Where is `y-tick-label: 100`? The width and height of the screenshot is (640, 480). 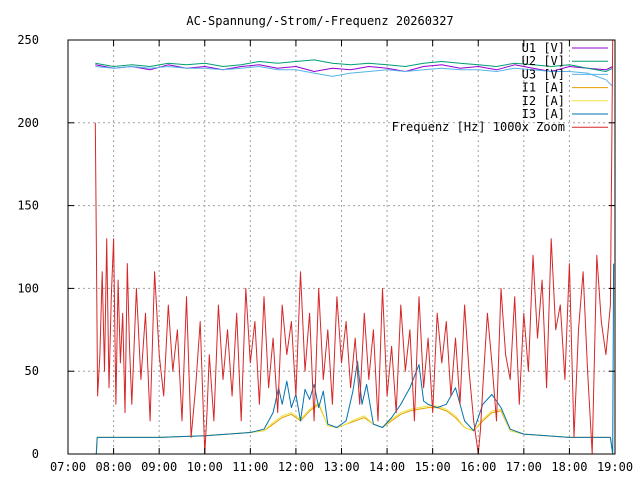 y-tick-label: 100 is located at coordinates (28, 288).